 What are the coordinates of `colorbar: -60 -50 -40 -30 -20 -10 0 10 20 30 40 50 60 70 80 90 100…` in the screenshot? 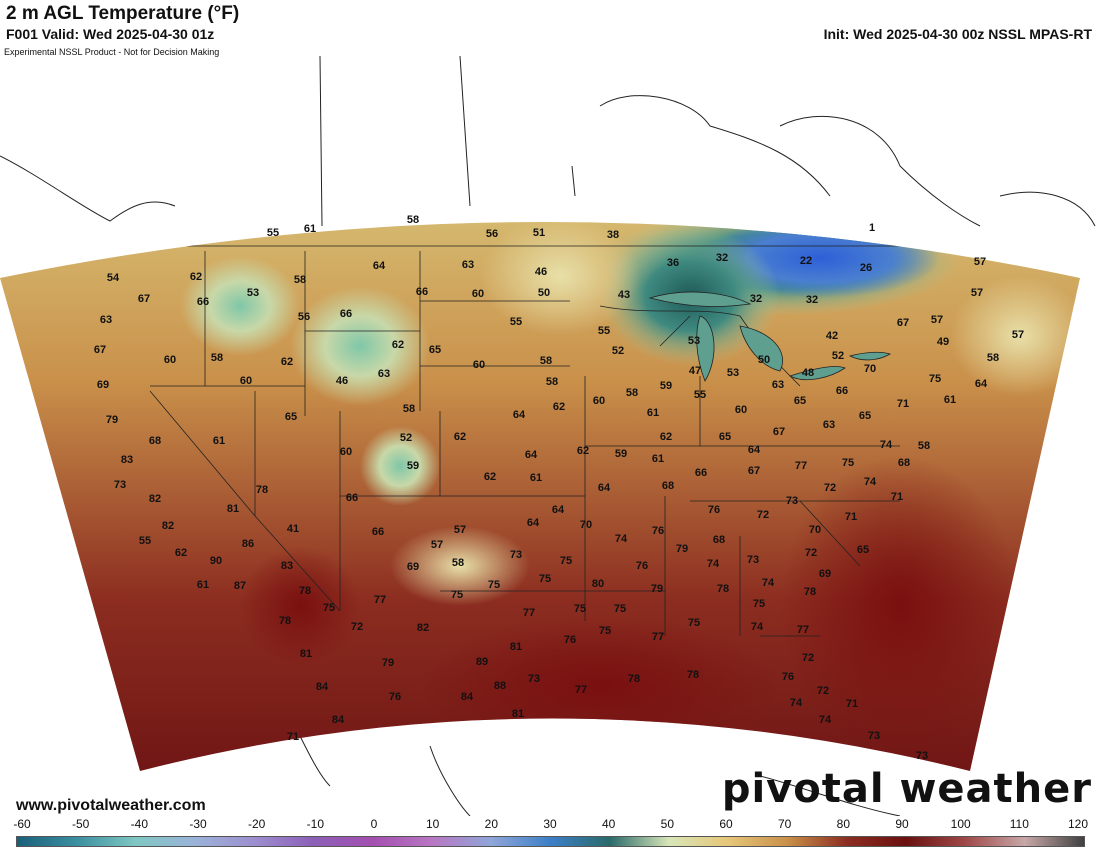 It's located at (550, 833).